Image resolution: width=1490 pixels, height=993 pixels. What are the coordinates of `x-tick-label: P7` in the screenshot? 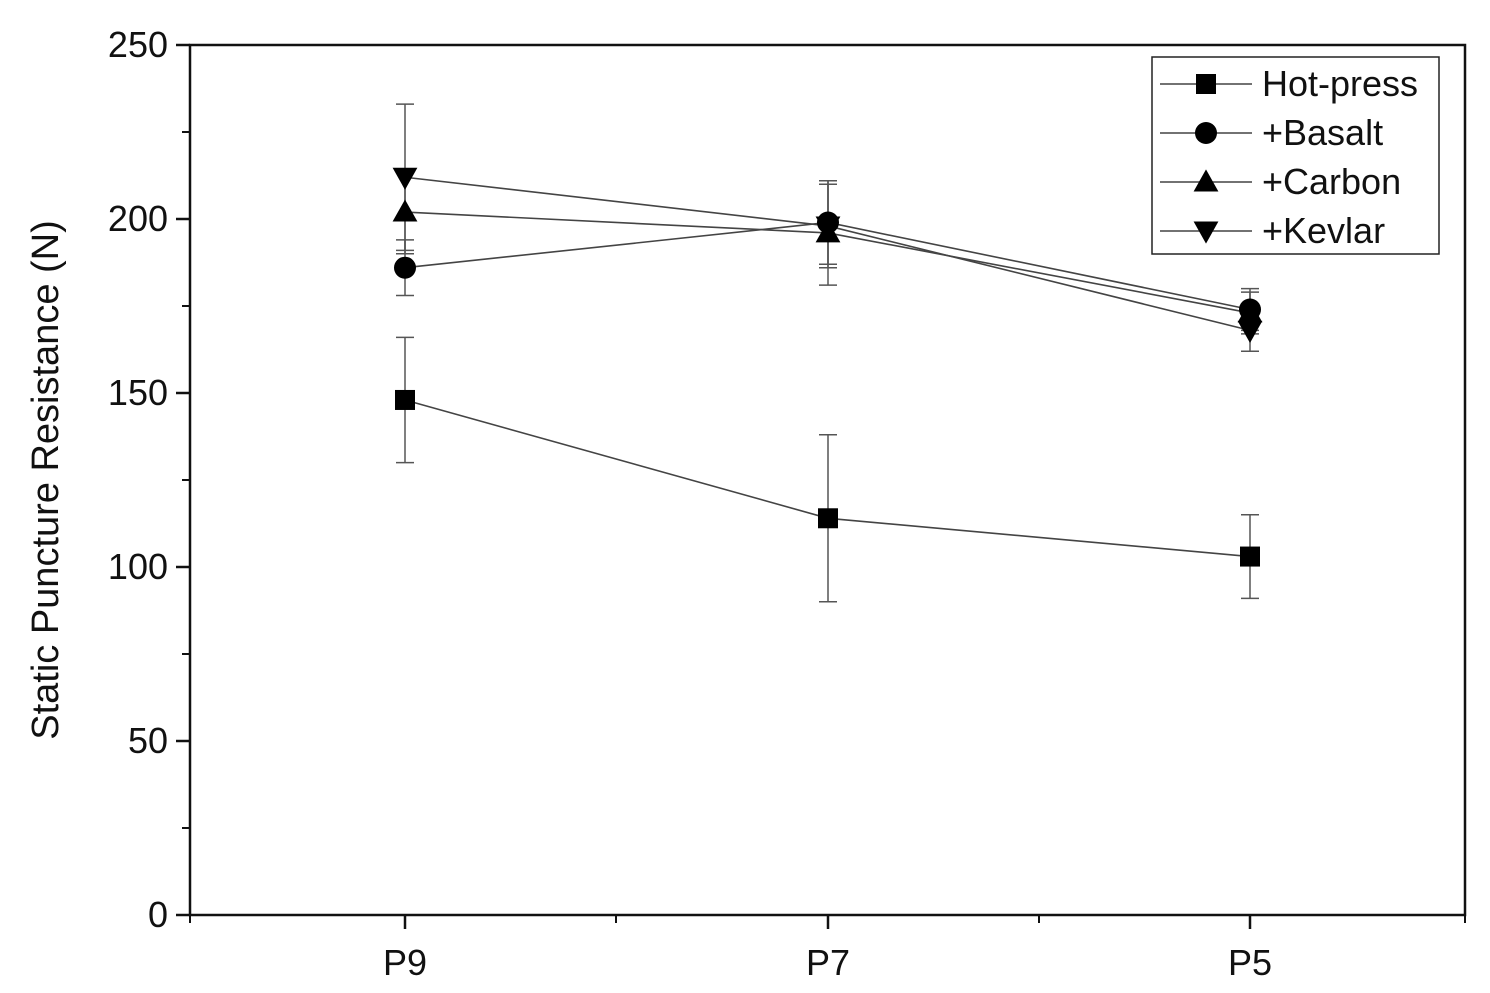 It's located at (828, 962).